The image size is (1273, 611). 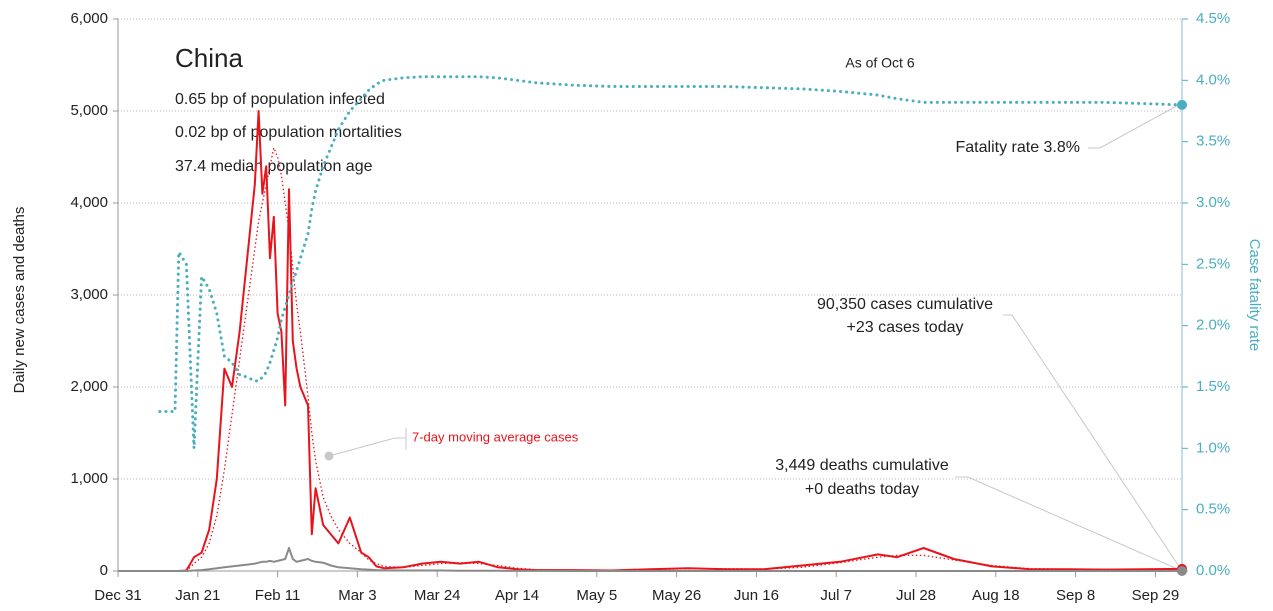 I want to click on chart-title: China, so click(x=209, y=58).